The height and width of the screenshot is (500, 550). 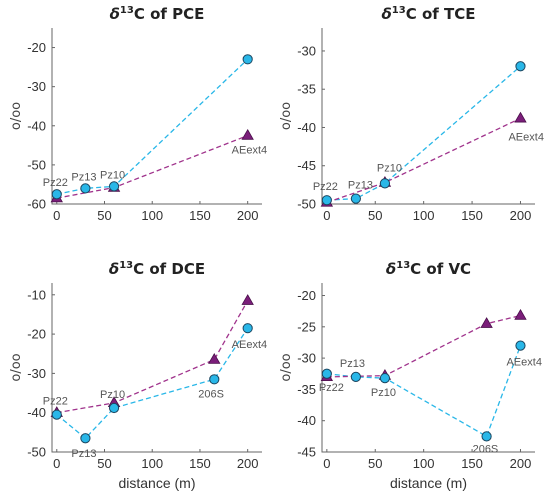 I want to click on y-tick-label: -60, so click(x=36, y=204).